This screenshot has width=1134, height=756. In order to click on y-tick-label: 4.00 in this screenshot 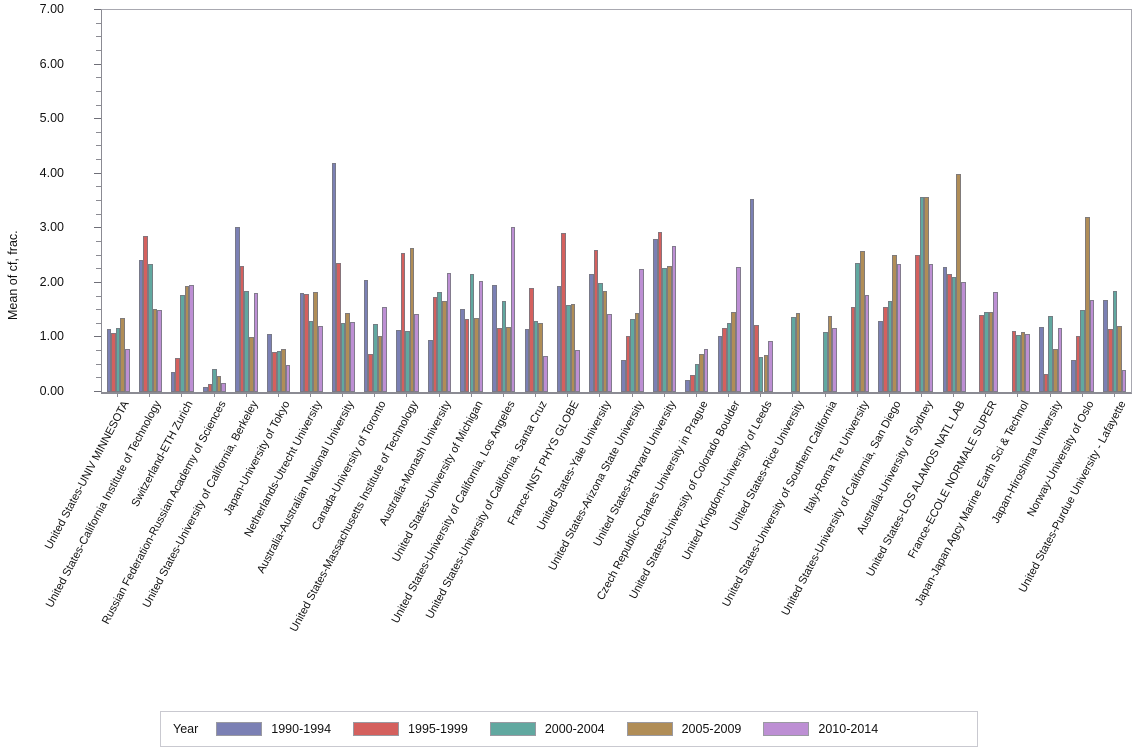, I will do `click(51, 172)`.